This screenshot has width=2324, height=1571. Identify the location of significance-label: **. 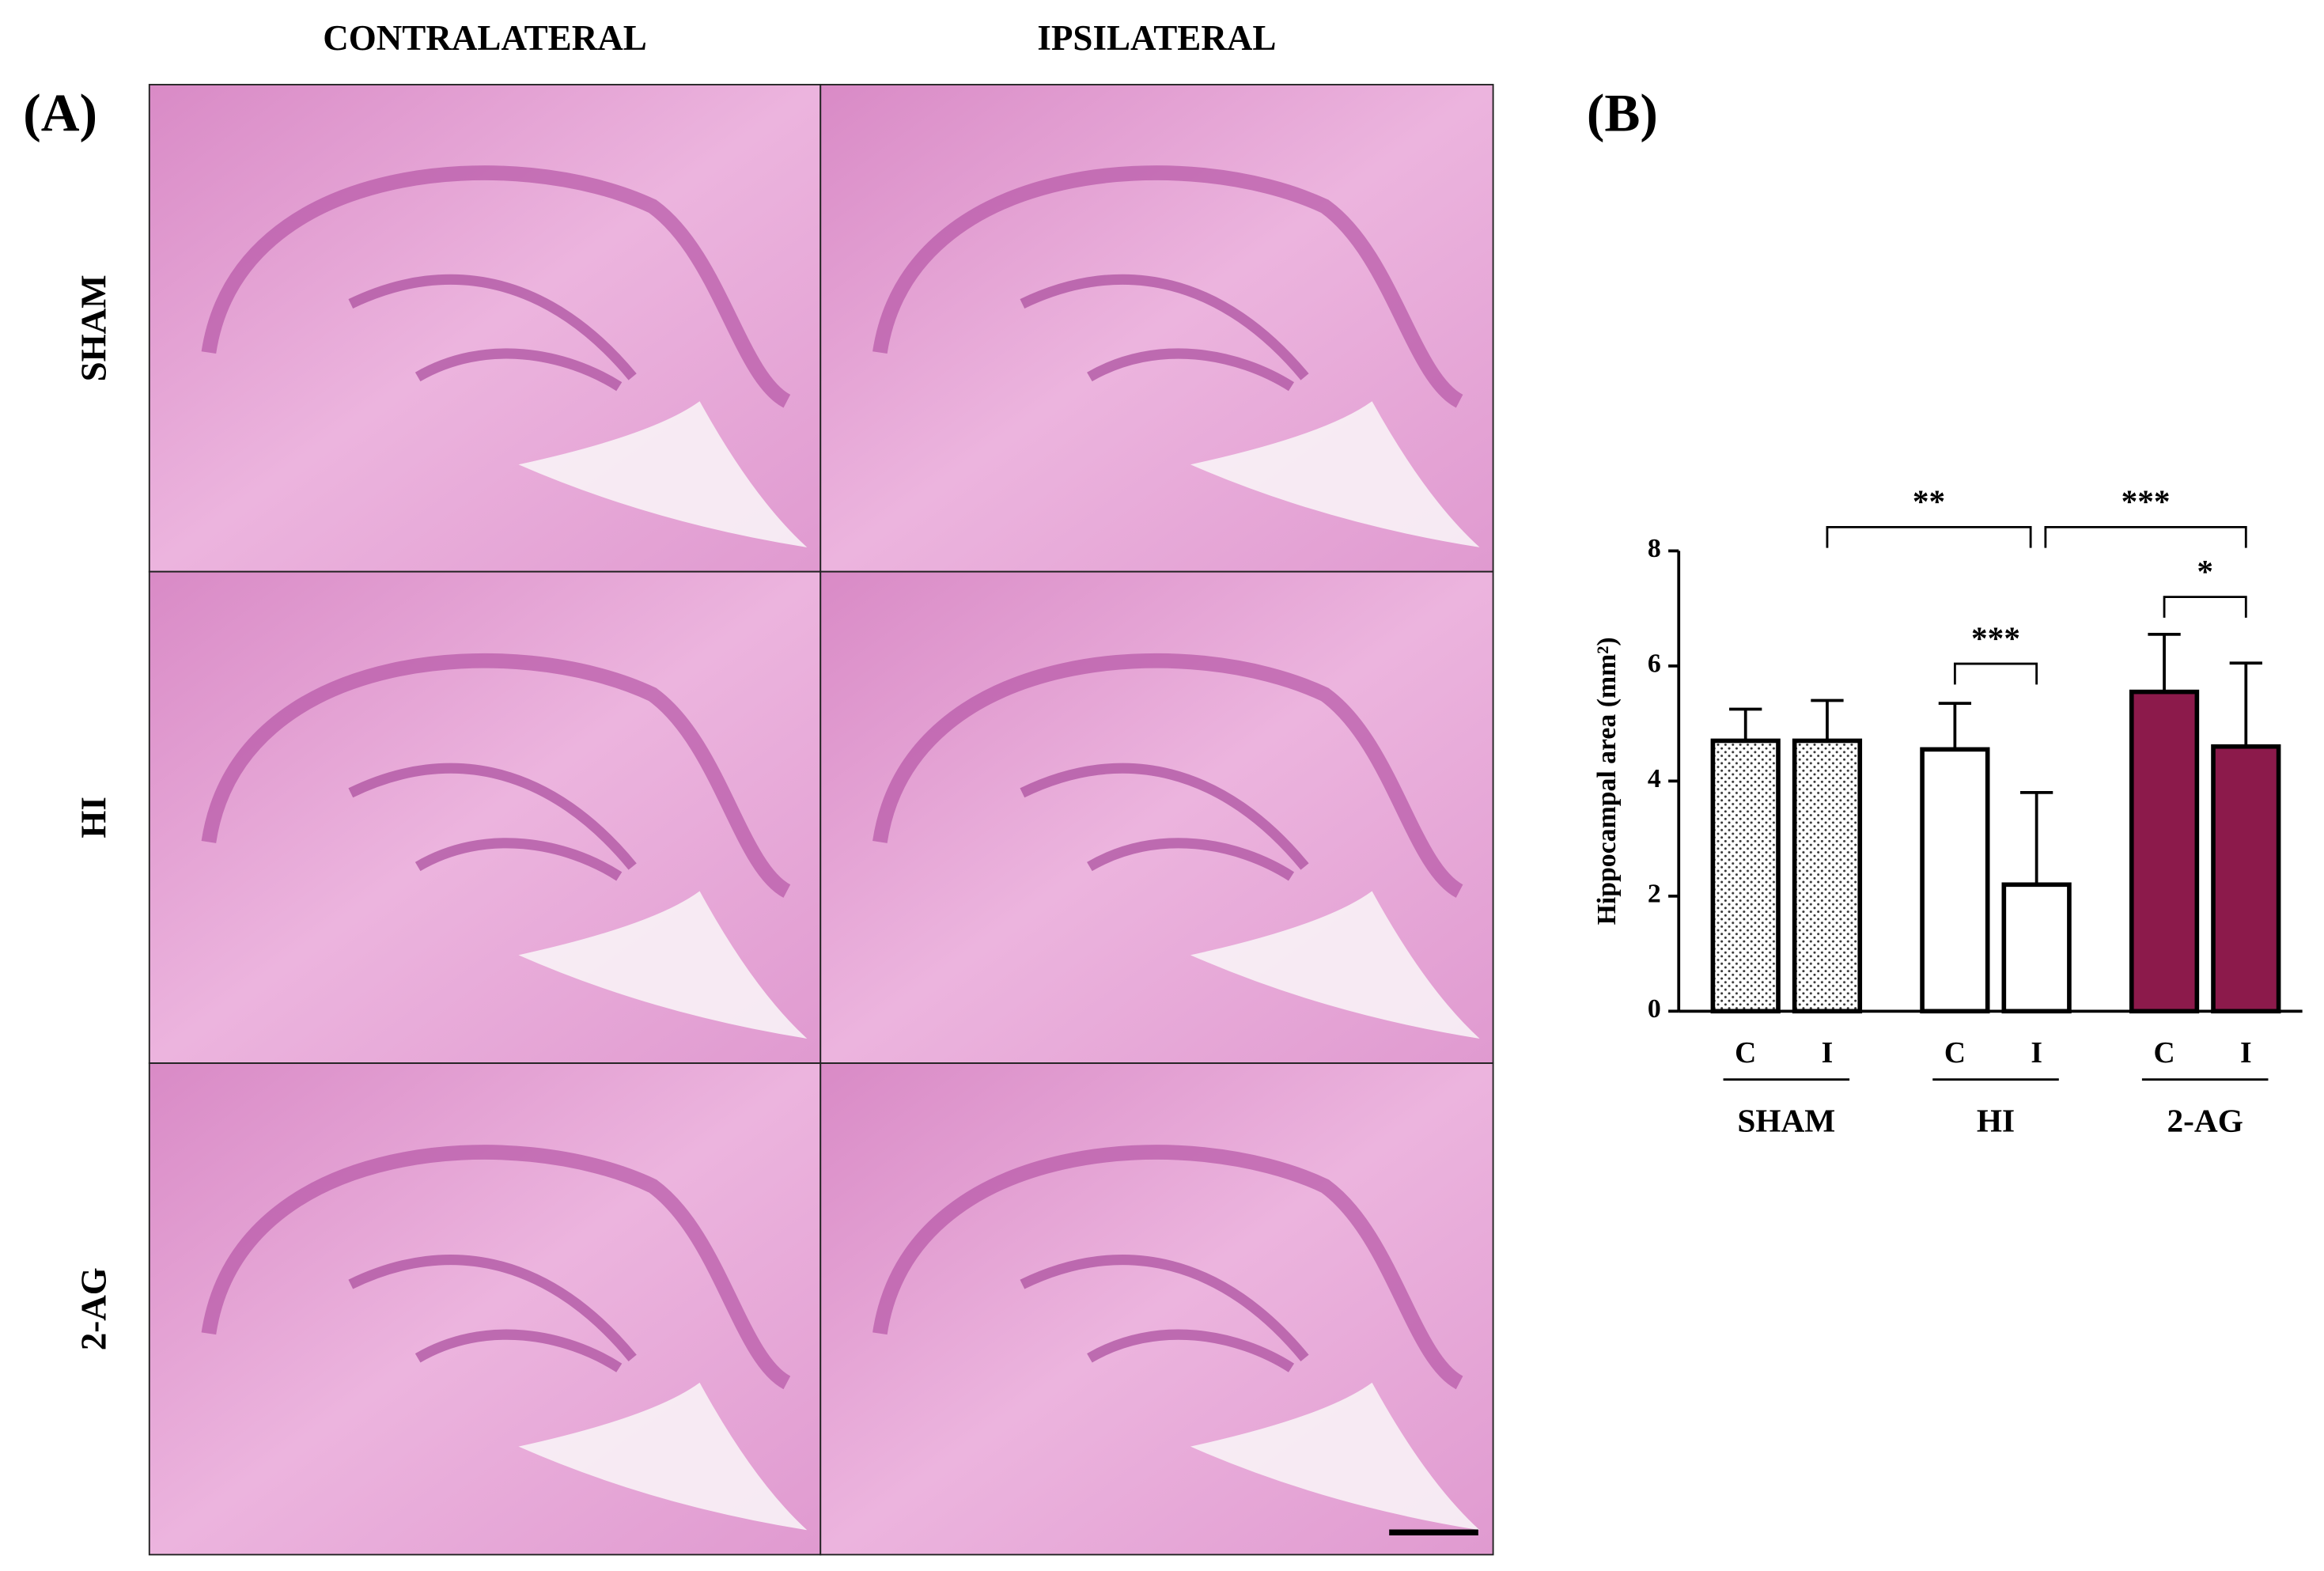
(1929, 501).